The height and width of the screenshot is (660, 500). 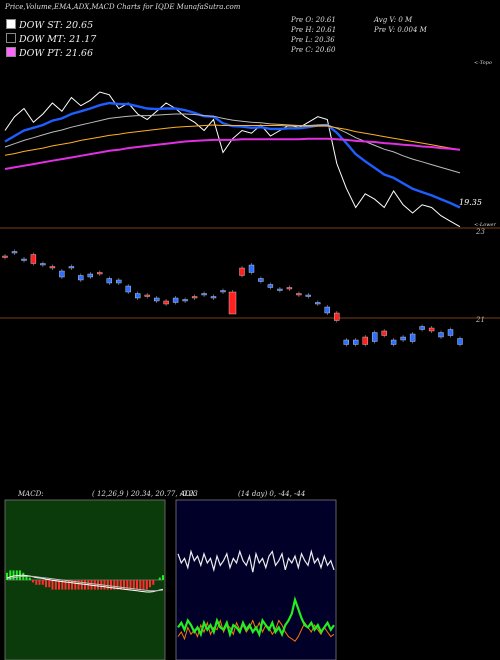 I want to click on quote-prev-volume: Pre V: 0.004 M, so click(x=400, y=30).